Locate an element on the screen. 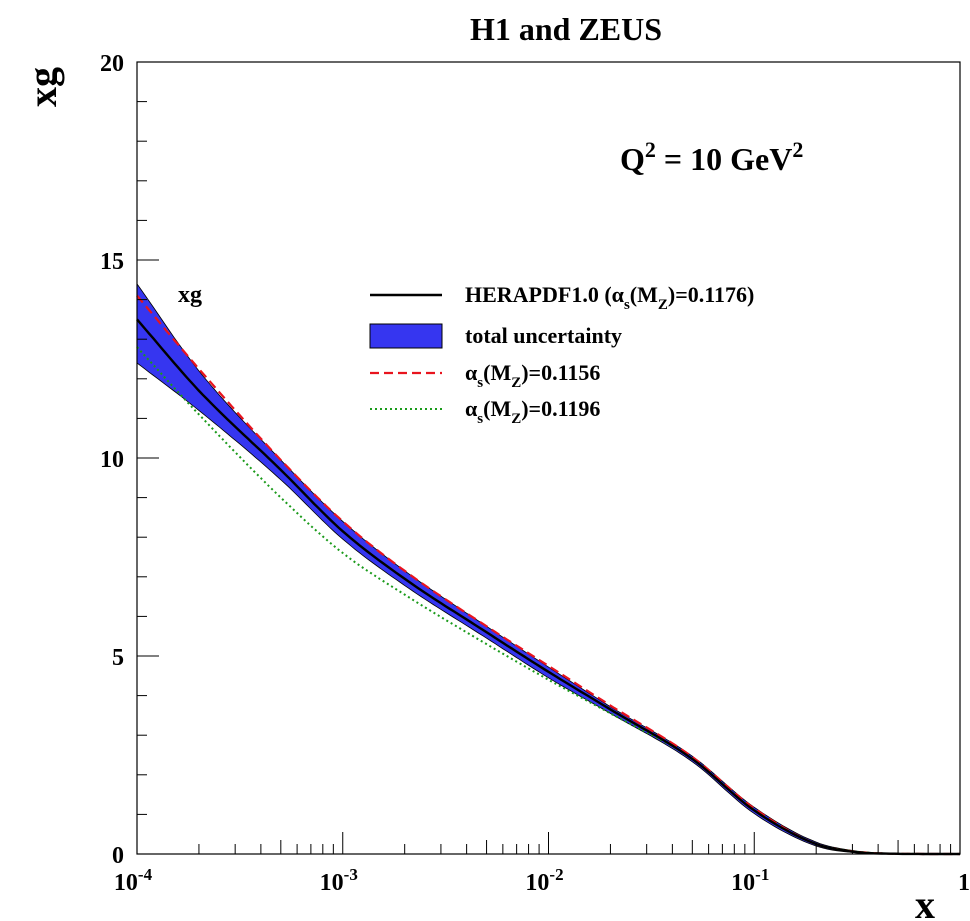 This screenshot has height=921, width=970. y-tick-label: 5 is located at coordinates (118, 658).